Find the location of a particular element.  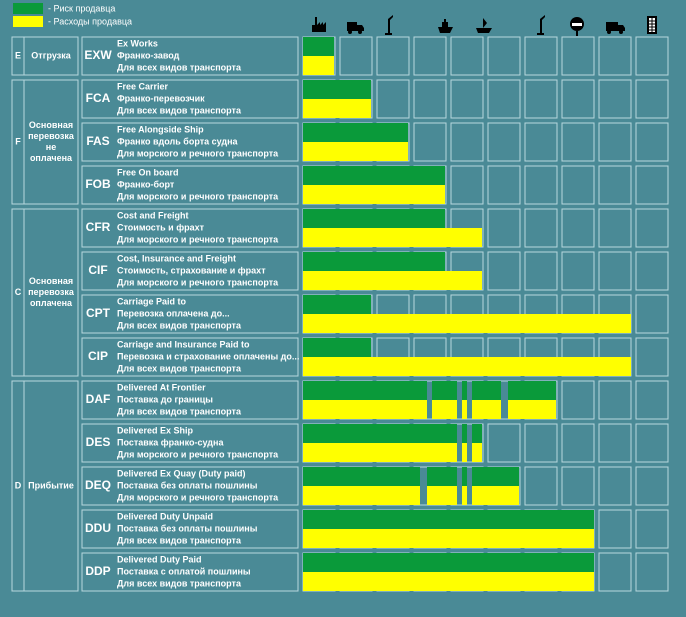

group-name: Отгрузка is located at coordinates (51, 55).